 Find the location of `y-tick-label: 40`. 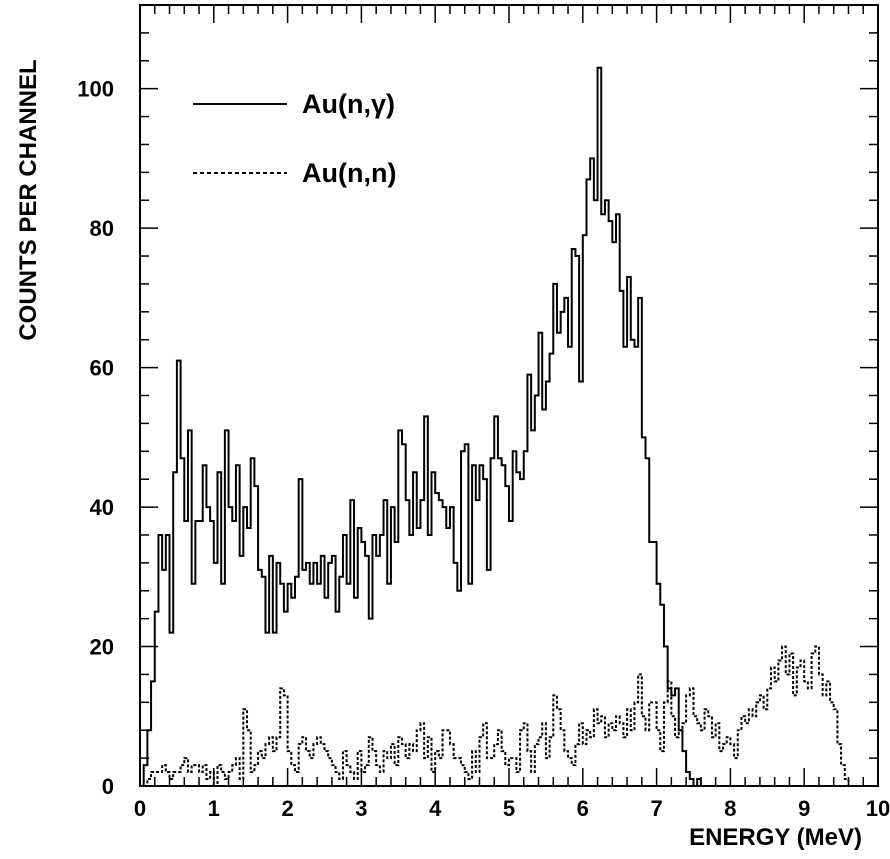

y-tick-label: 40 is located at coordinates (102, 507).